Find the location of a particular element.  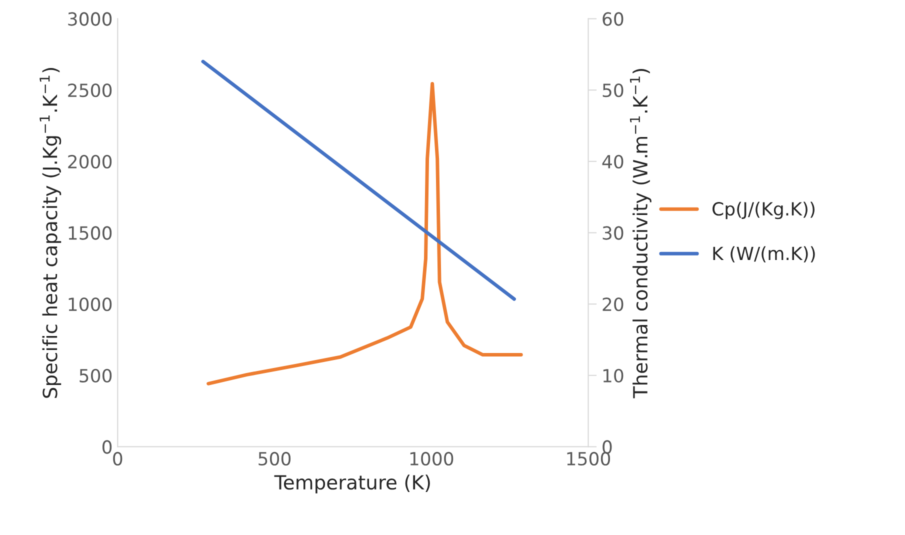

legend-label: K (W/(m.K)) is located at coordinates (764, 254).